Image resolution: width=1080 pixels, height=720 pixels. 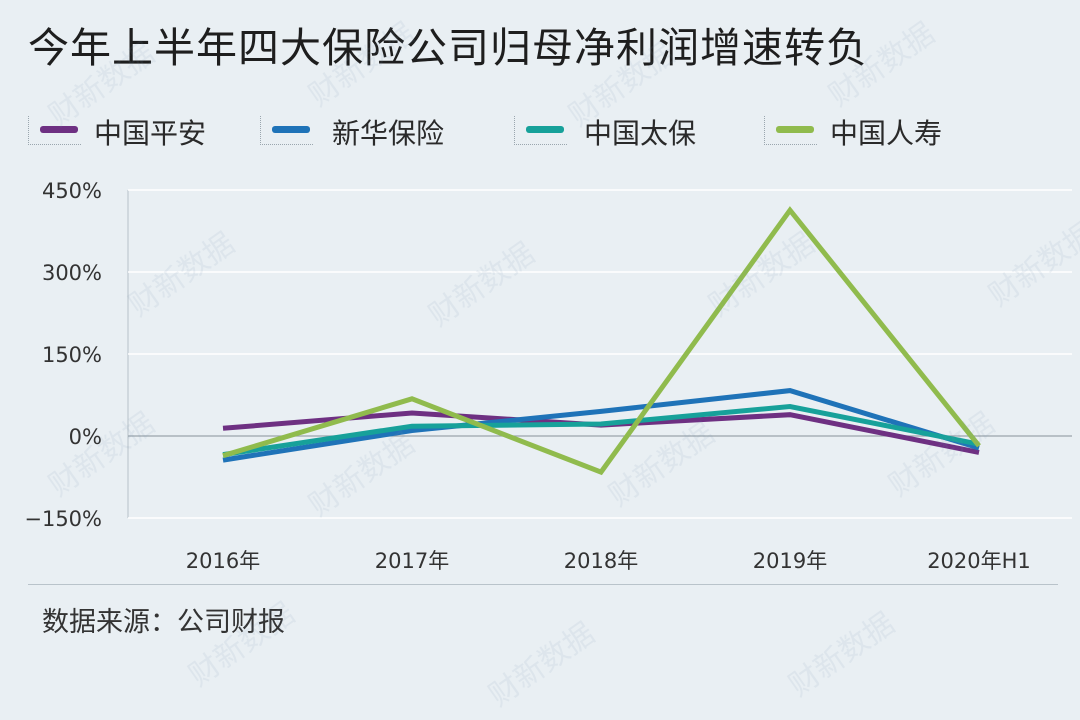 What do you see at coordinates (640, 133) in the screenshot?
I see `legend-label: 中国太保` at bounding box center [640, 133].